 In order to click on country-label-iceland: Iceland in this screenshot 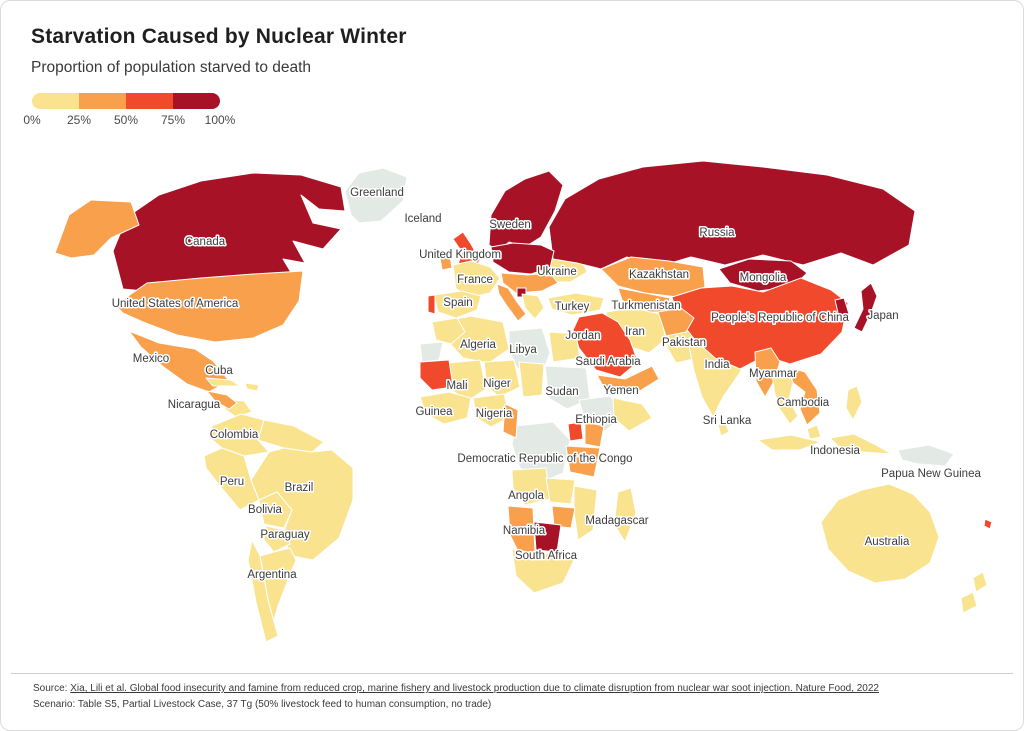, I will do `click(422, 219)`.